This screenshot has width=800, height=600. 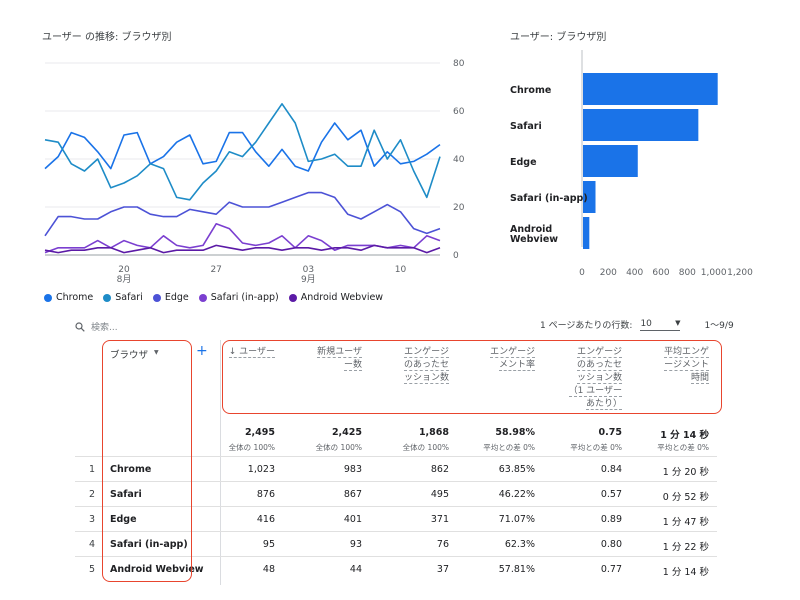 I want to click on metric-cell: 48, so click(x=268, y=569).